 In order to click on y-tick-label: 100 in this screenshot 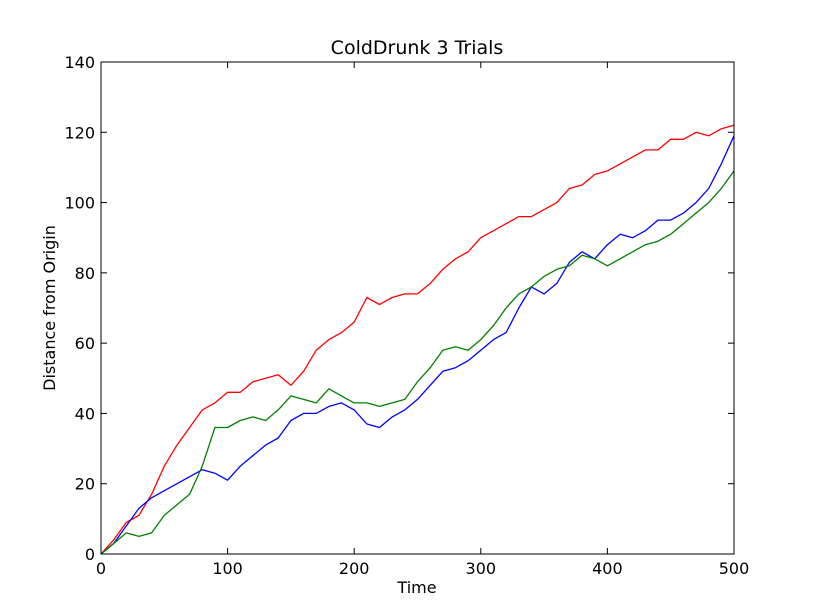, I will do `click(79, 203)`.